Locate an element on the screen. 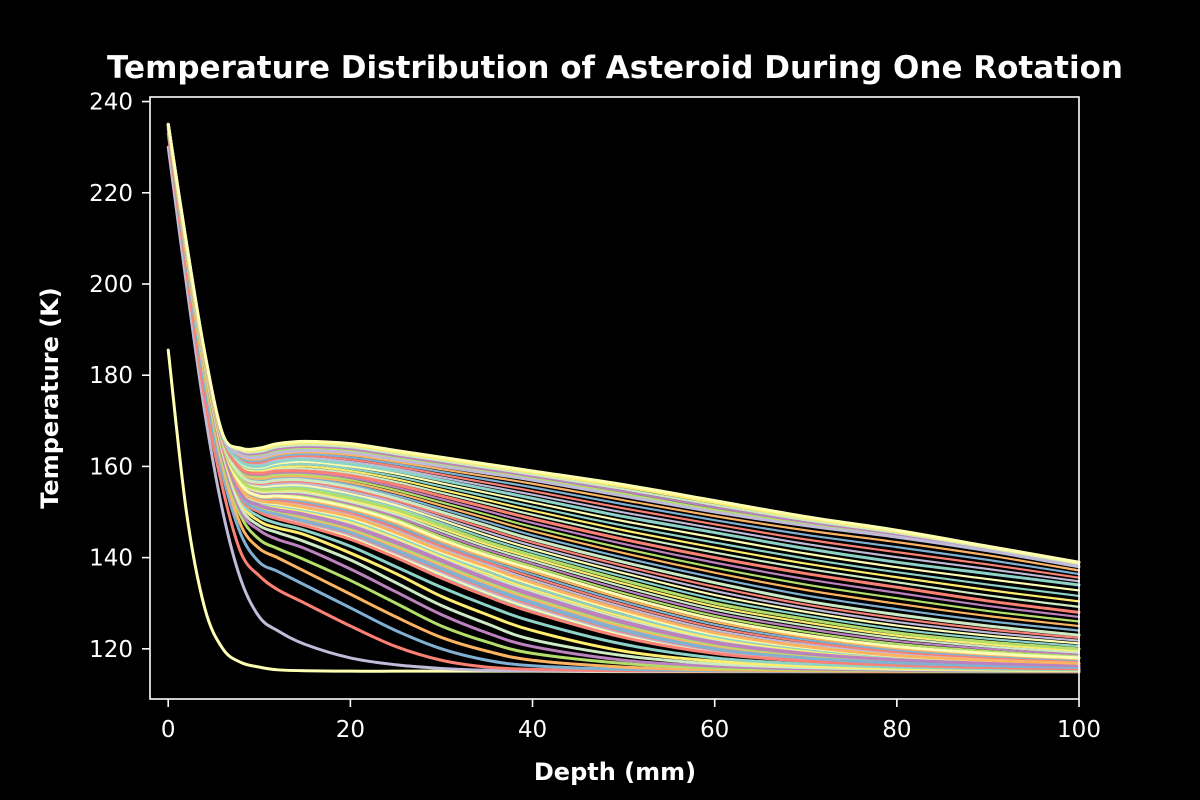  y-tick-label: 240 is located at coordinates (111, 103).